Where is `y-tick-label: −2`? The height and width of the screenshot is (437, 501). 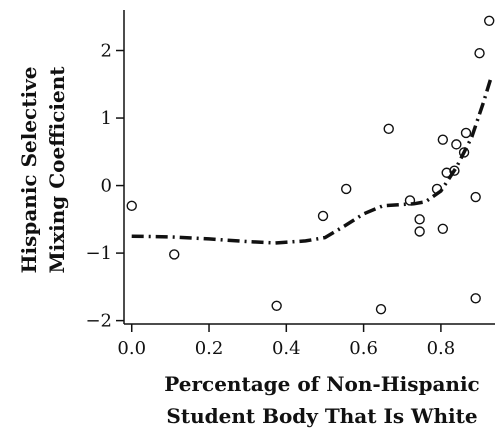 y-tick-label: −2 is located at coordinates (98, 321).